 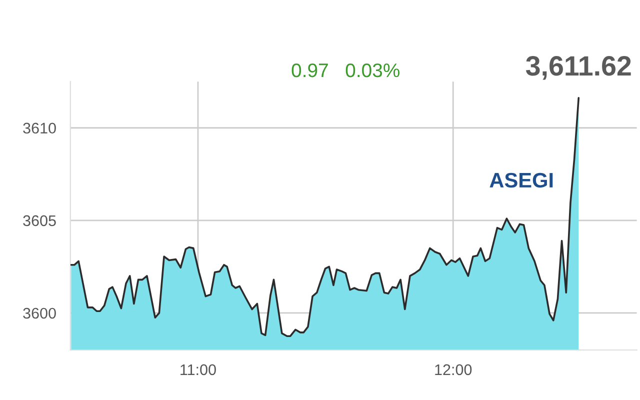 What do you see at coordinates (521, 180) in the screenshot?
I see `annotation: ASEGI` at bounding box center [521, 180].